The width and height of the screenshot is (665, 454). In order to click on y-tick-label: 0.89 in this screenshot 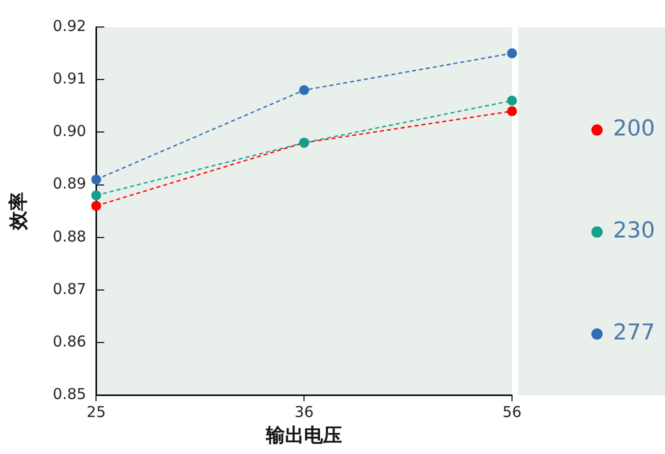, I will do `click(69, 183)`.